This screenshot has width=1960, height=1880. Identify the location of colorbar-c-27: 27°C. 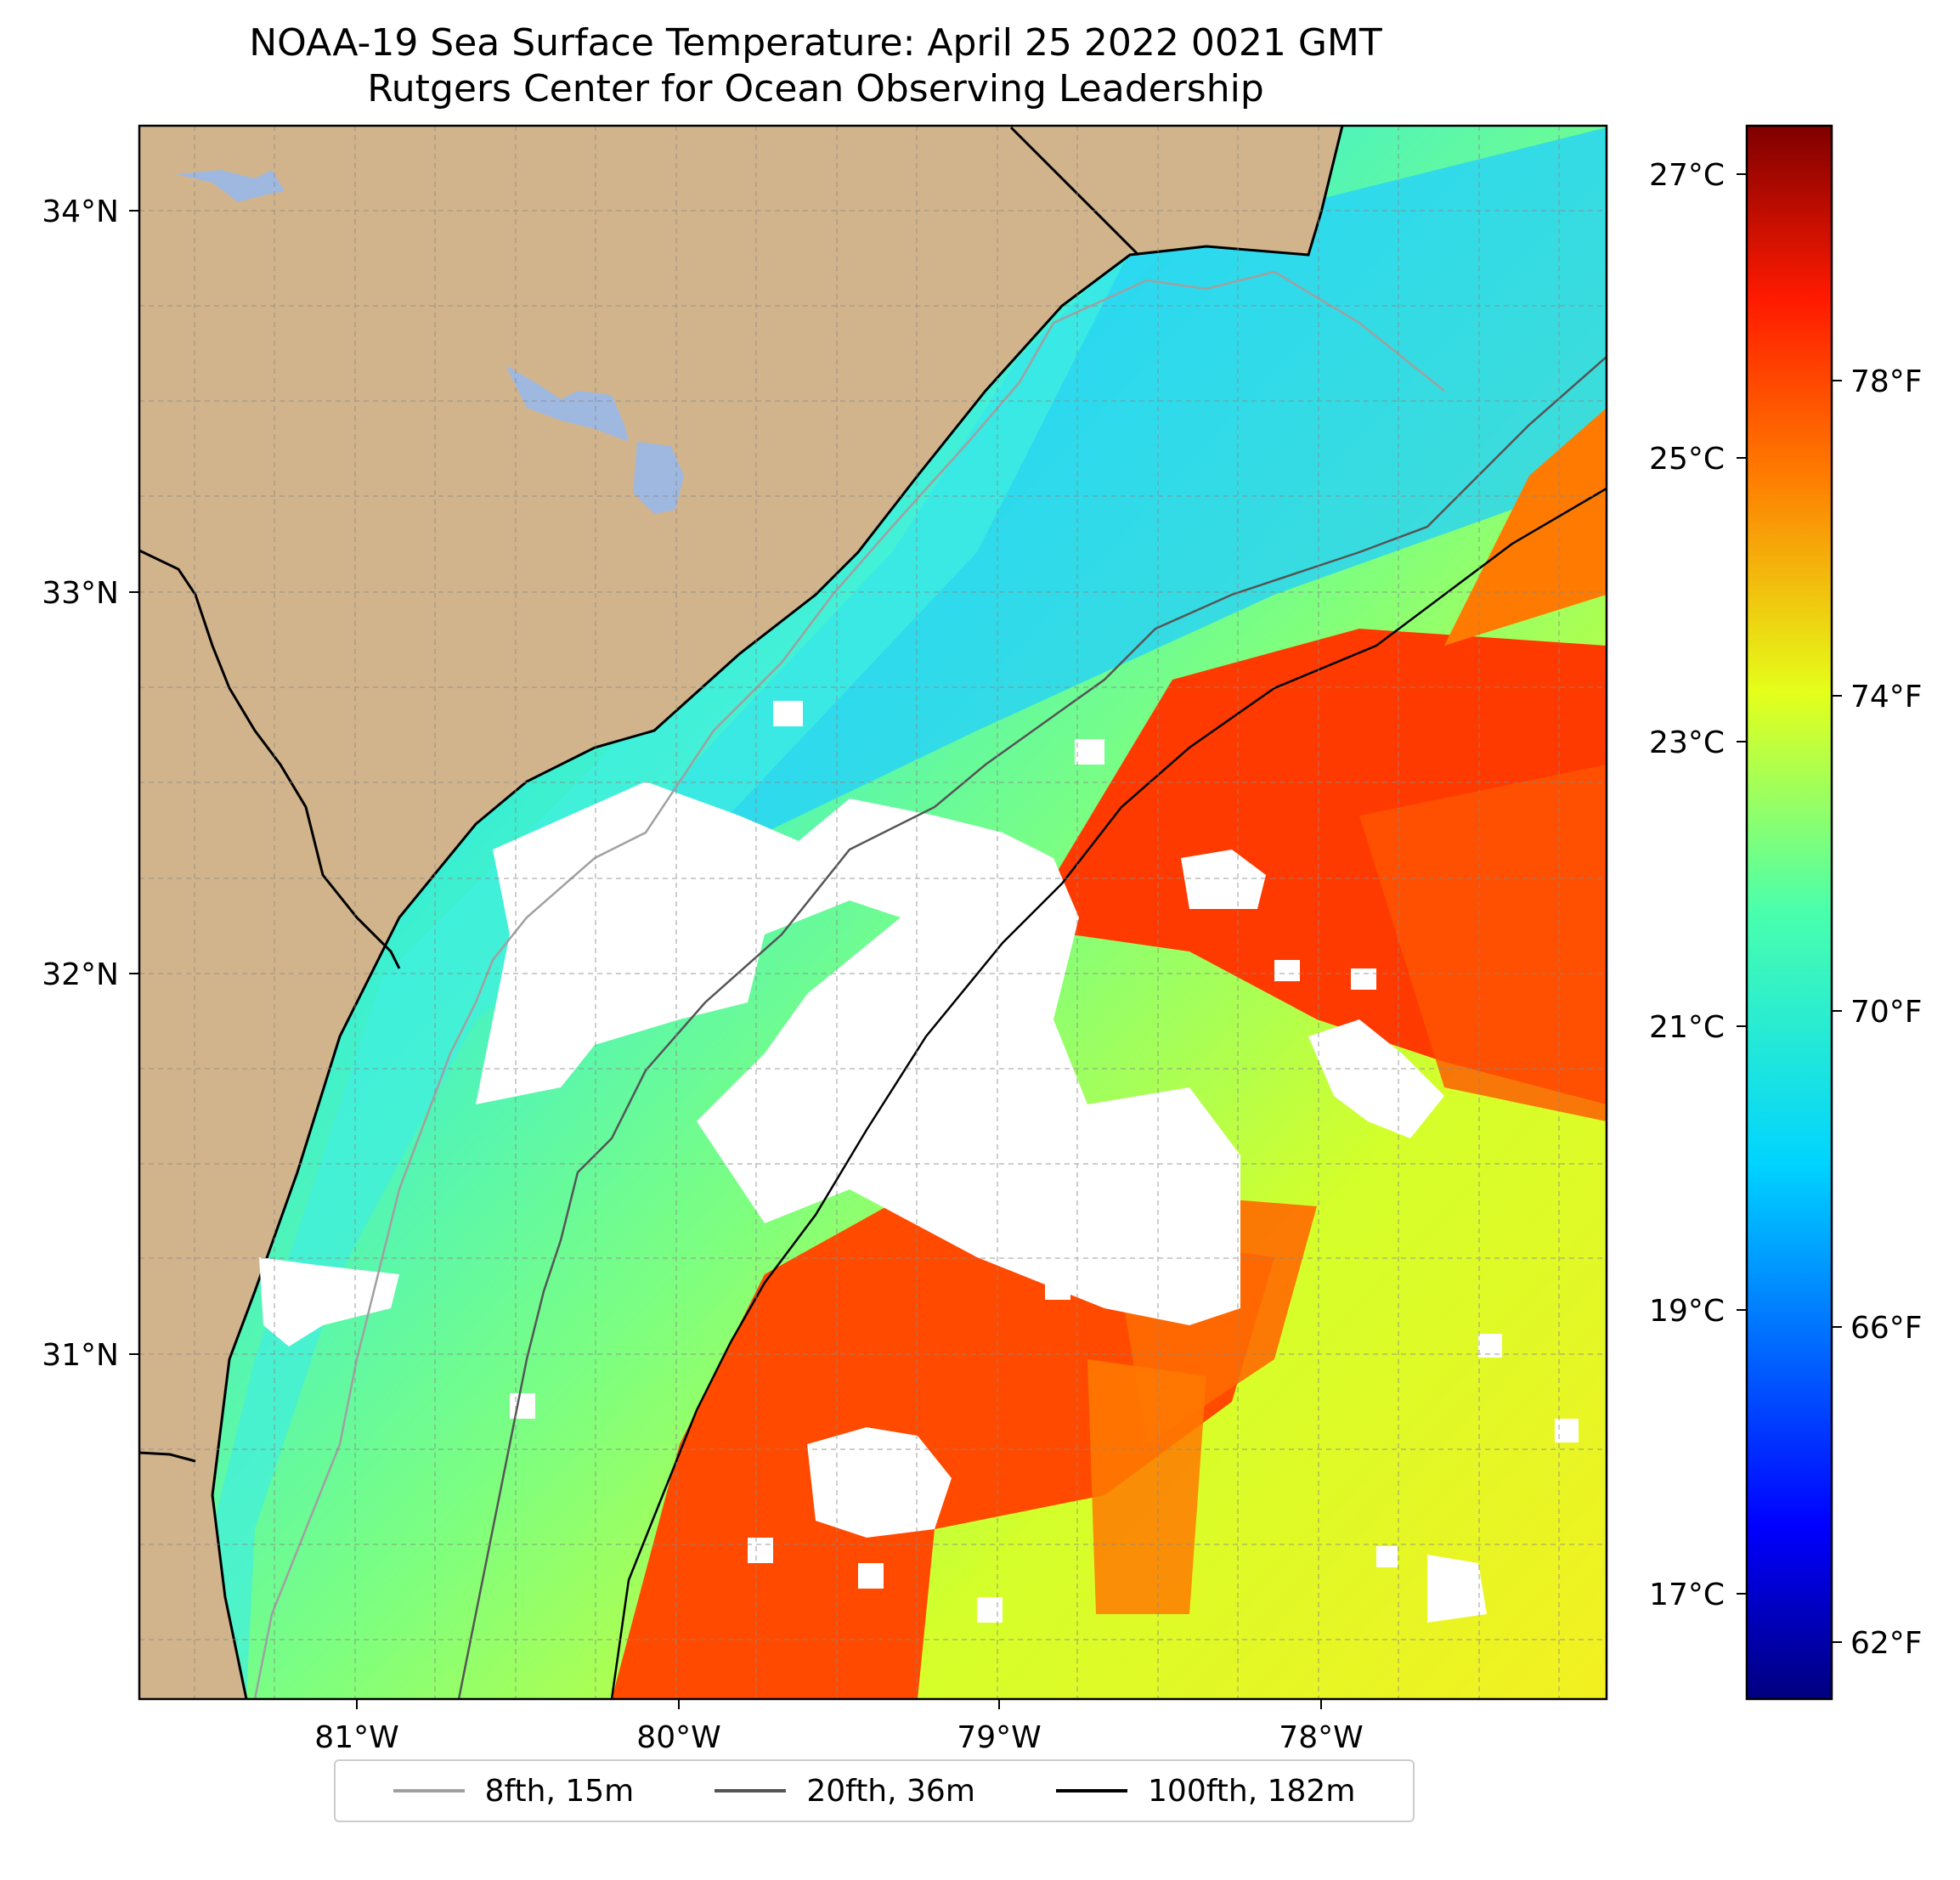
(1687, 176).